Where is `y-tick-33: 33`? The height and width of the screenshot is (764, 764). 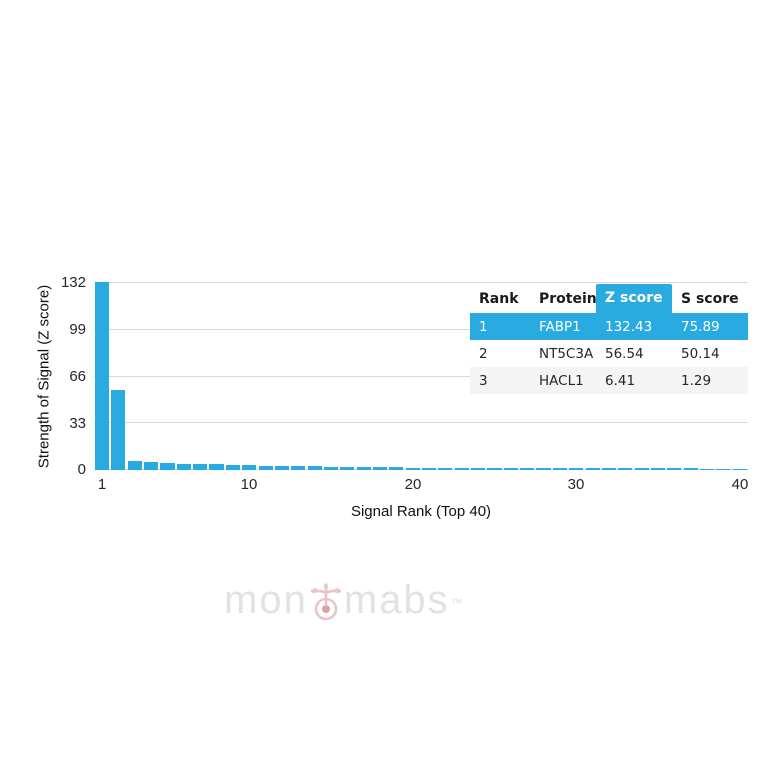
y-tick-33: 33 is located at coordinates (77, 423).